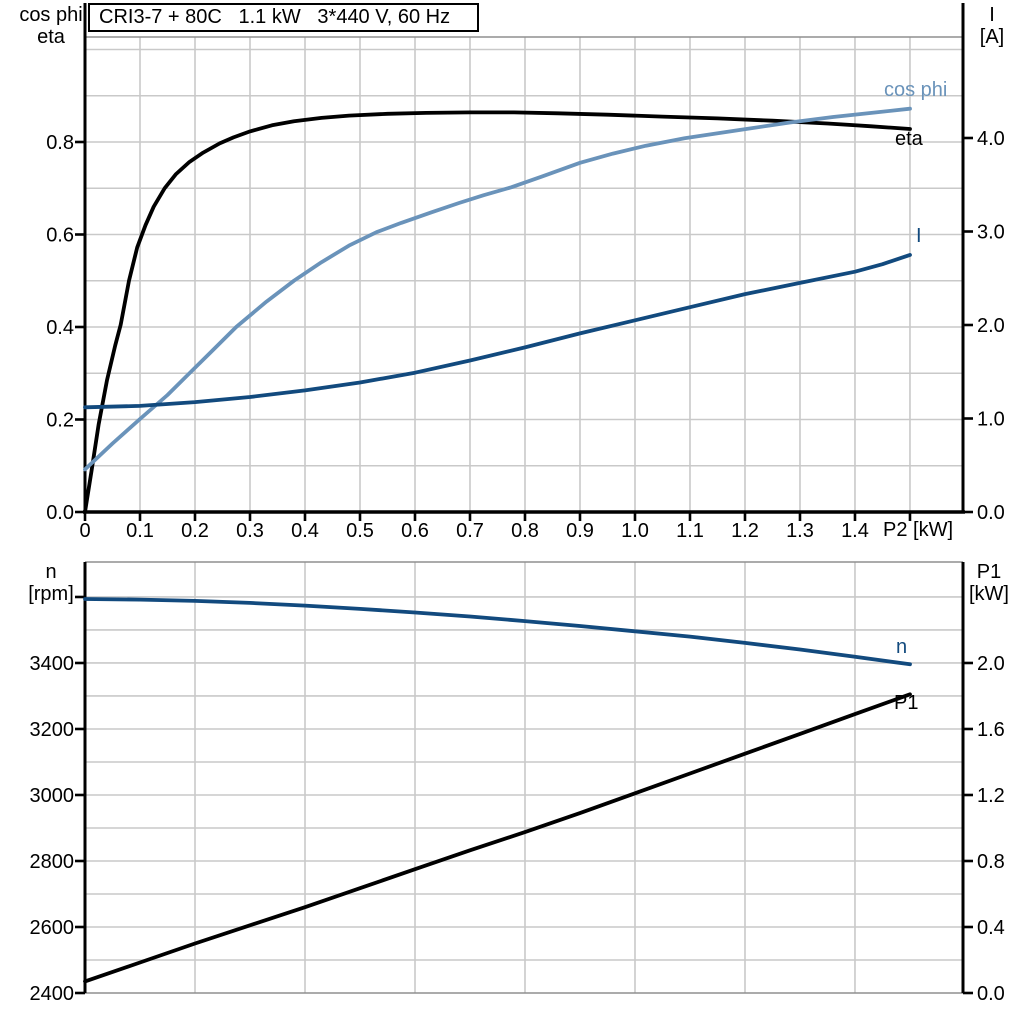  Describe the element at coordinates (140, 531) in the screenshot. I see `x-tick-label: 0.1` at that location.